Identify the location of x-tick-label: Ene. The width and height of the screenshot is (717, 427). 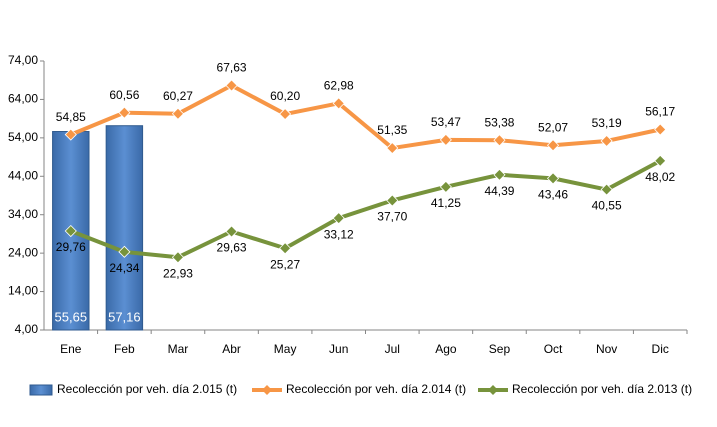
(71, 349).